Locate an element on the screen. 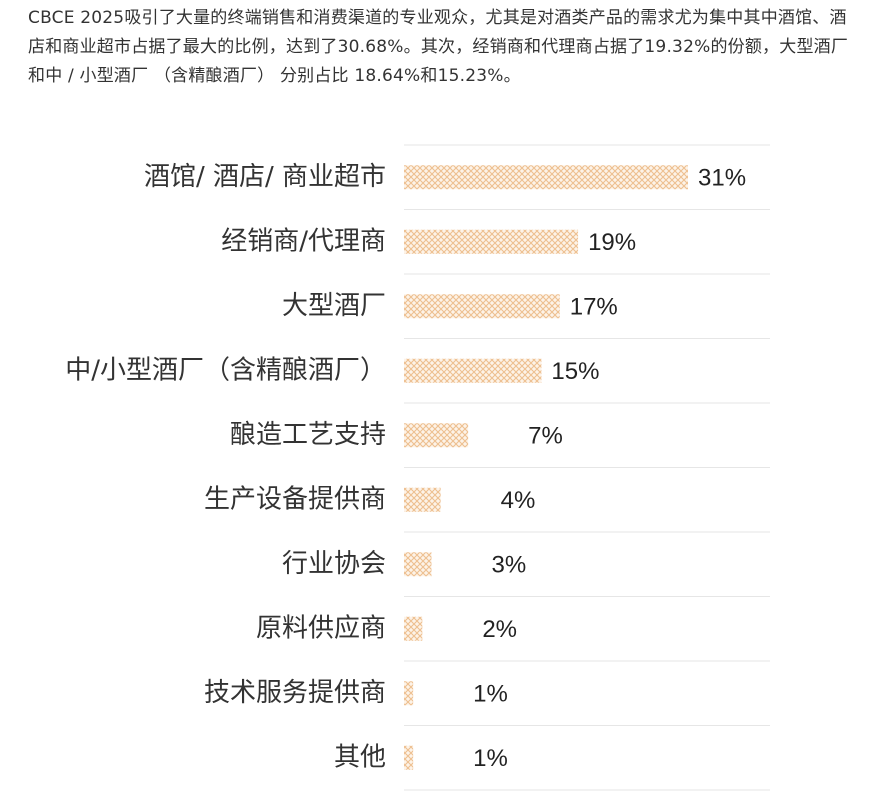 This screenshot has width=882, height=804. category-label: 酿造工艺支持 is located at coordinates (308, 435).